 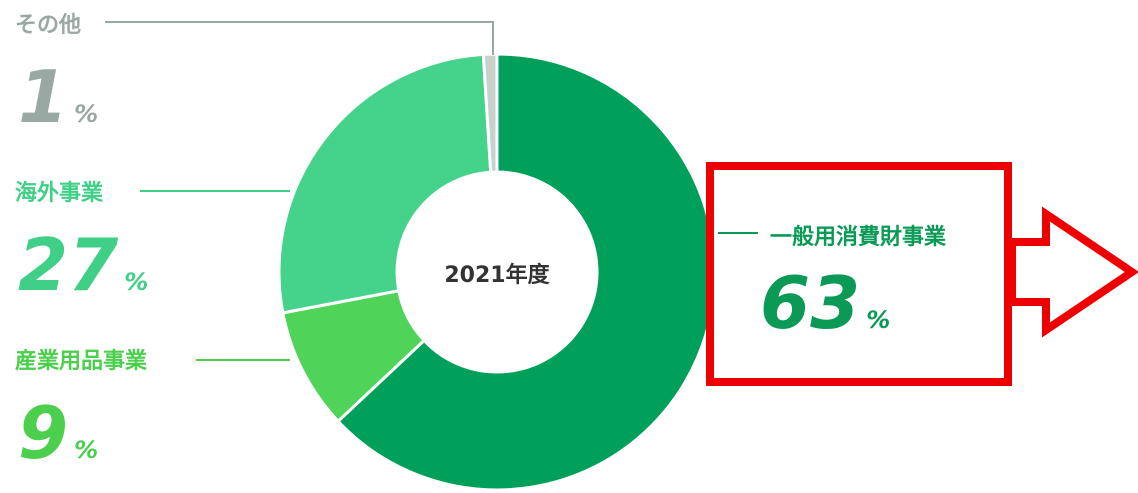 What do you see at coordinates (1073, 272) in the screenshot?
I see `arrow` at bounding box center [1073, 272].